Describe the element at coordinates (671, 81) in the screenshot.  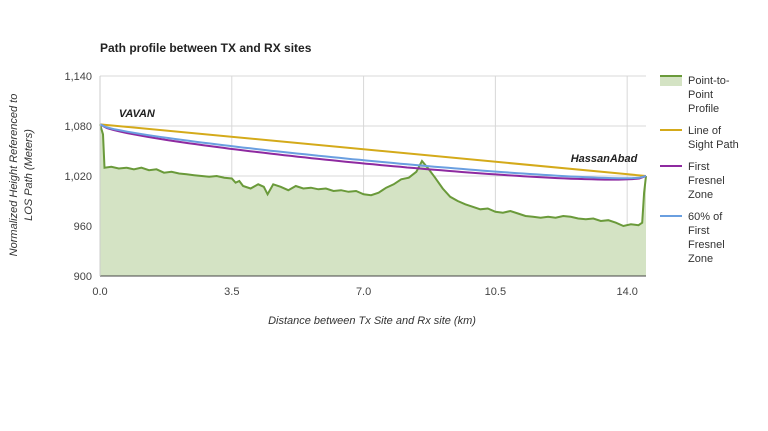
I see `legend-swatch-area` at that location.